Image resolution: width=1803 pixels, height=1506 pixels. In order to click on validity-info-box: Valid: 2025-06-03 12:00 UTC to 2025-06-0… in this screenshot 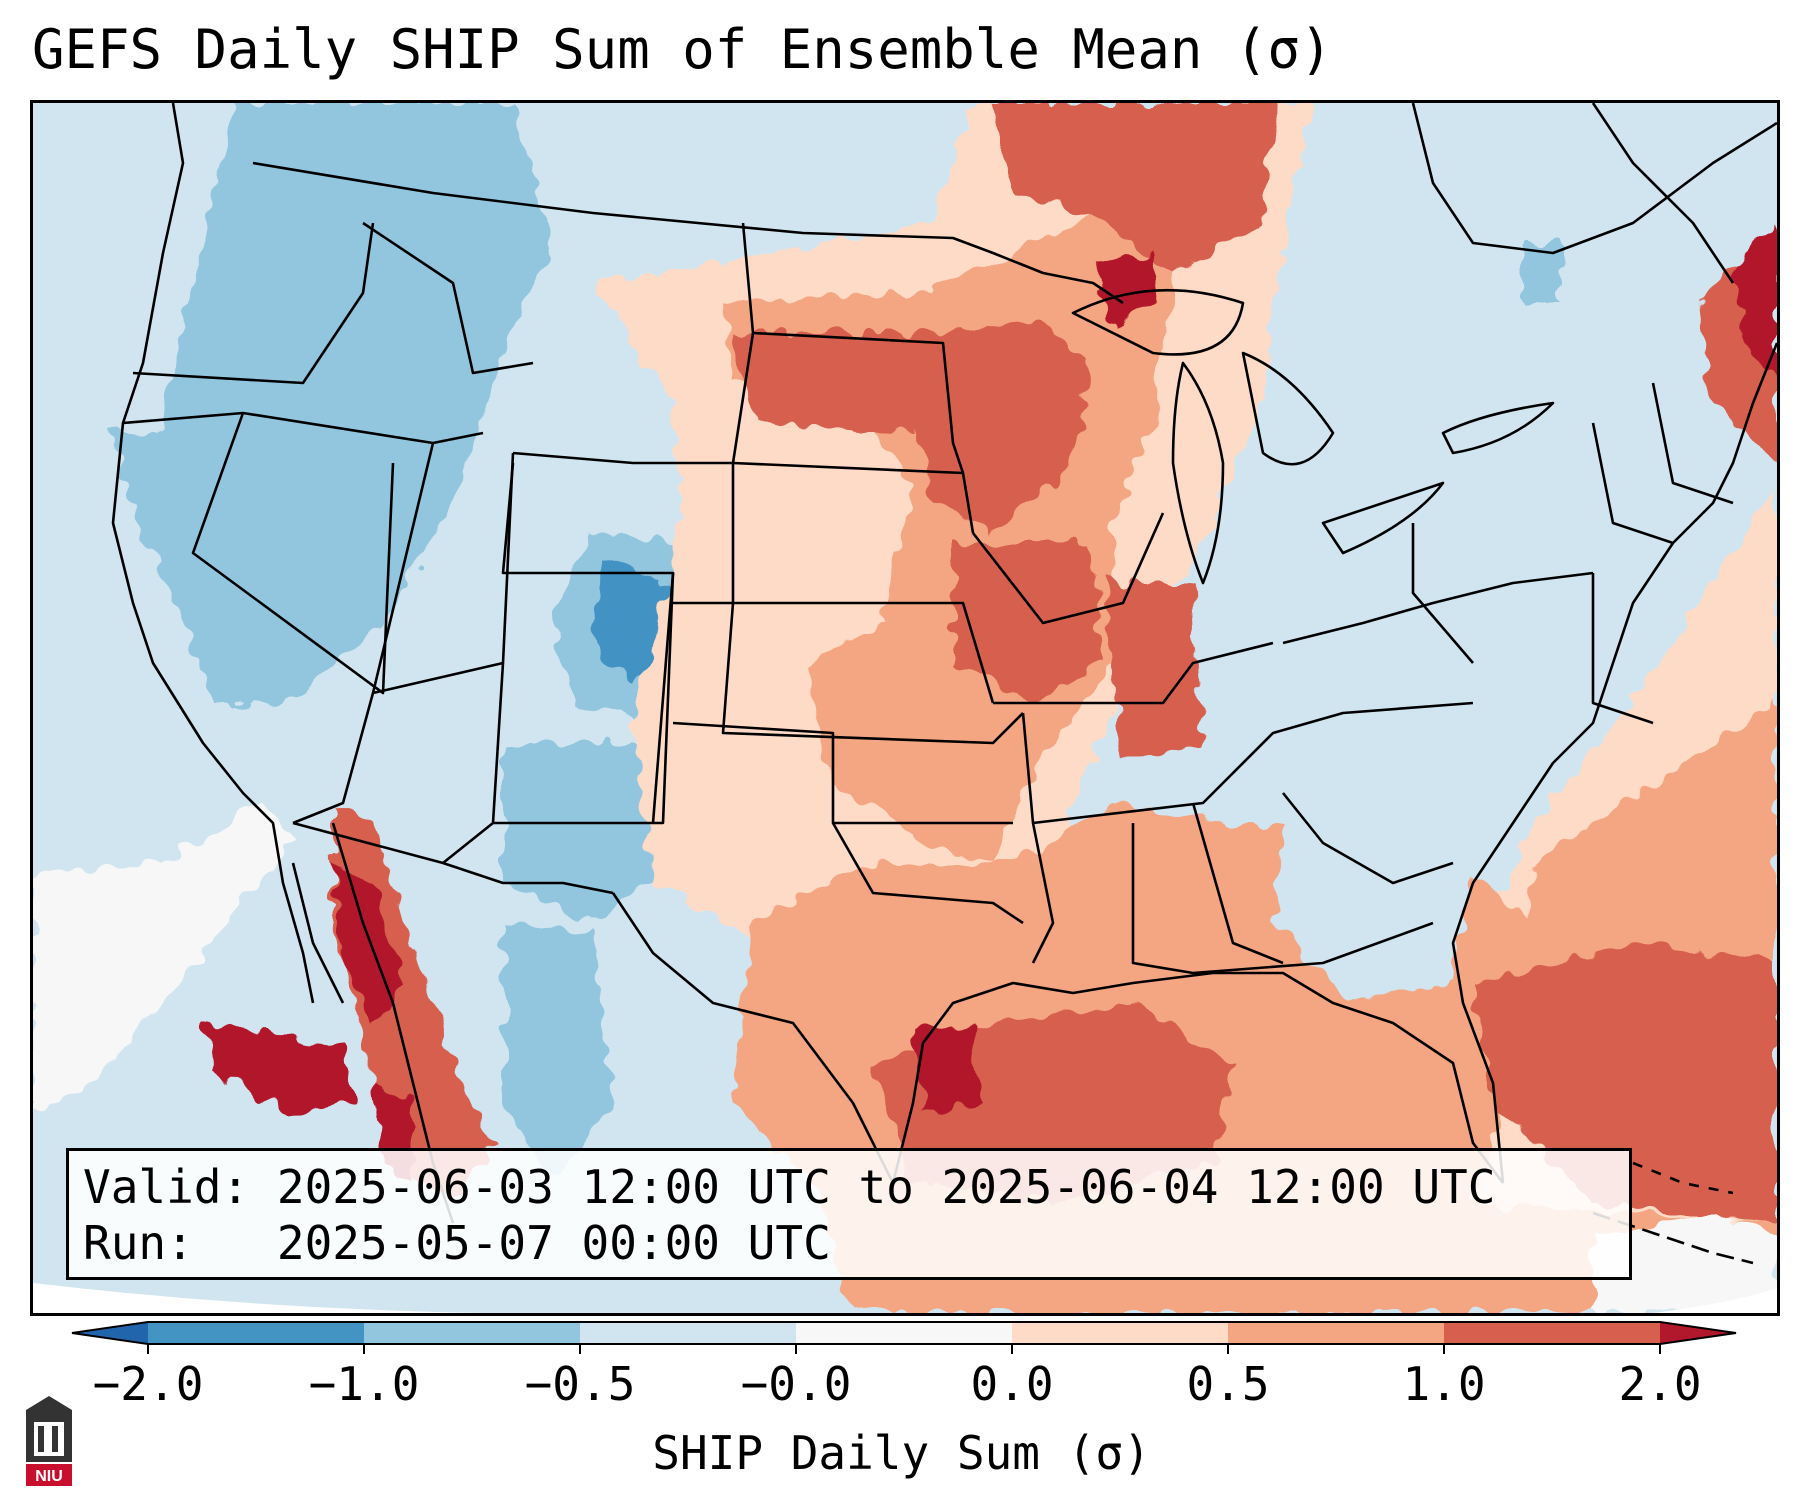, I will do `click(849, 1214)`.